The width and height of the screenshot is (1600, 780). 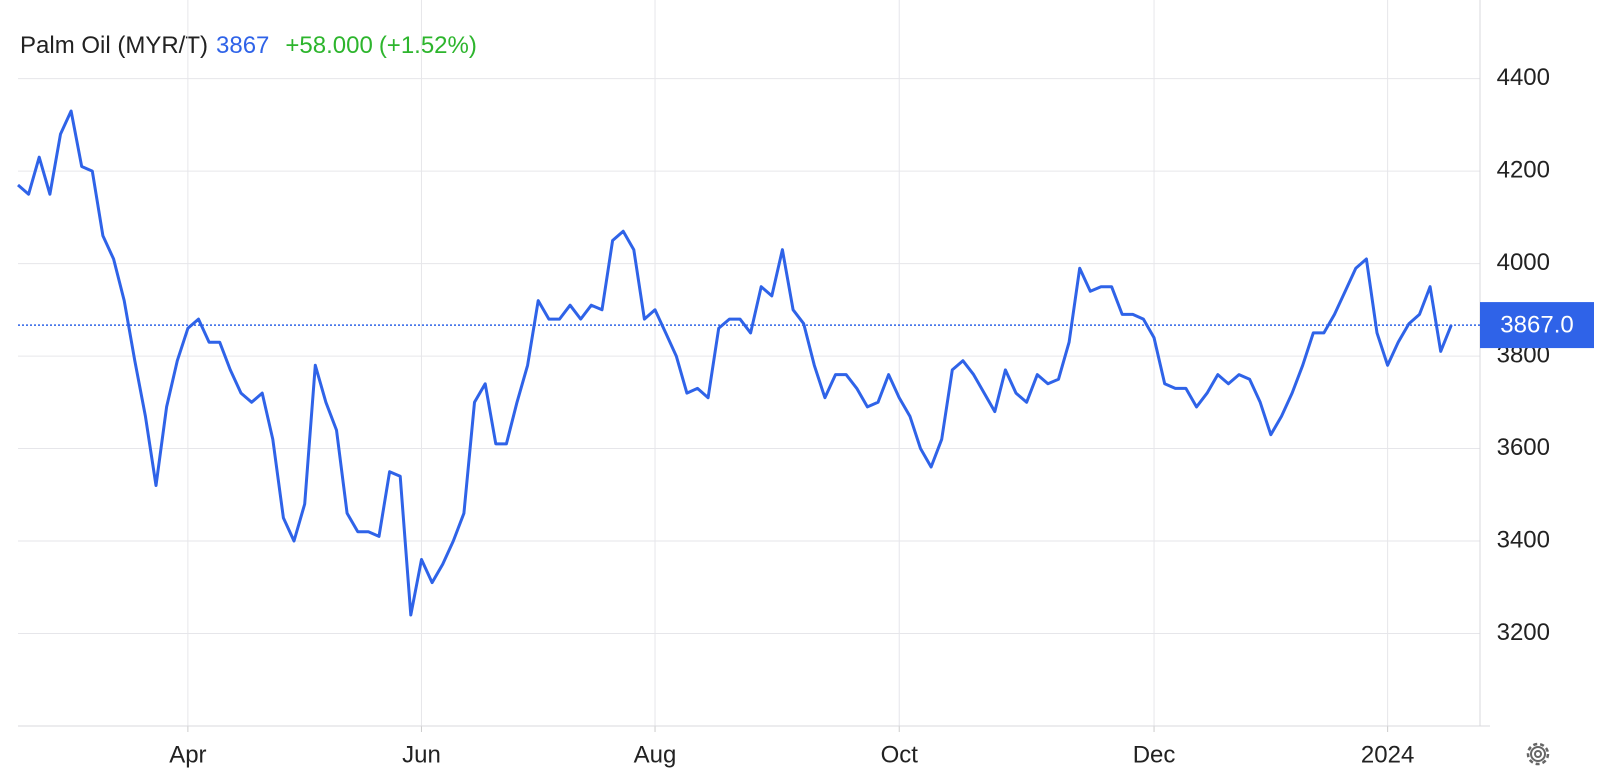 I want to click on y-tick-label: 3400, so click(x=1523, y=539).